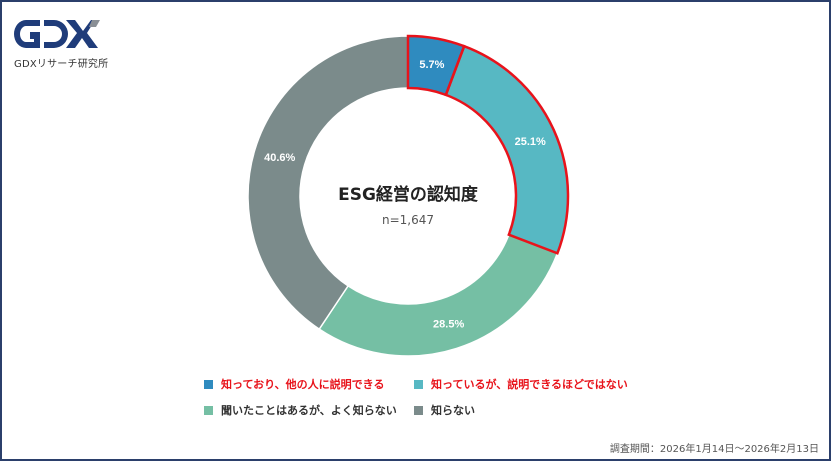  I want to click on slice-label-3: 28.5%, so click(448, 325).